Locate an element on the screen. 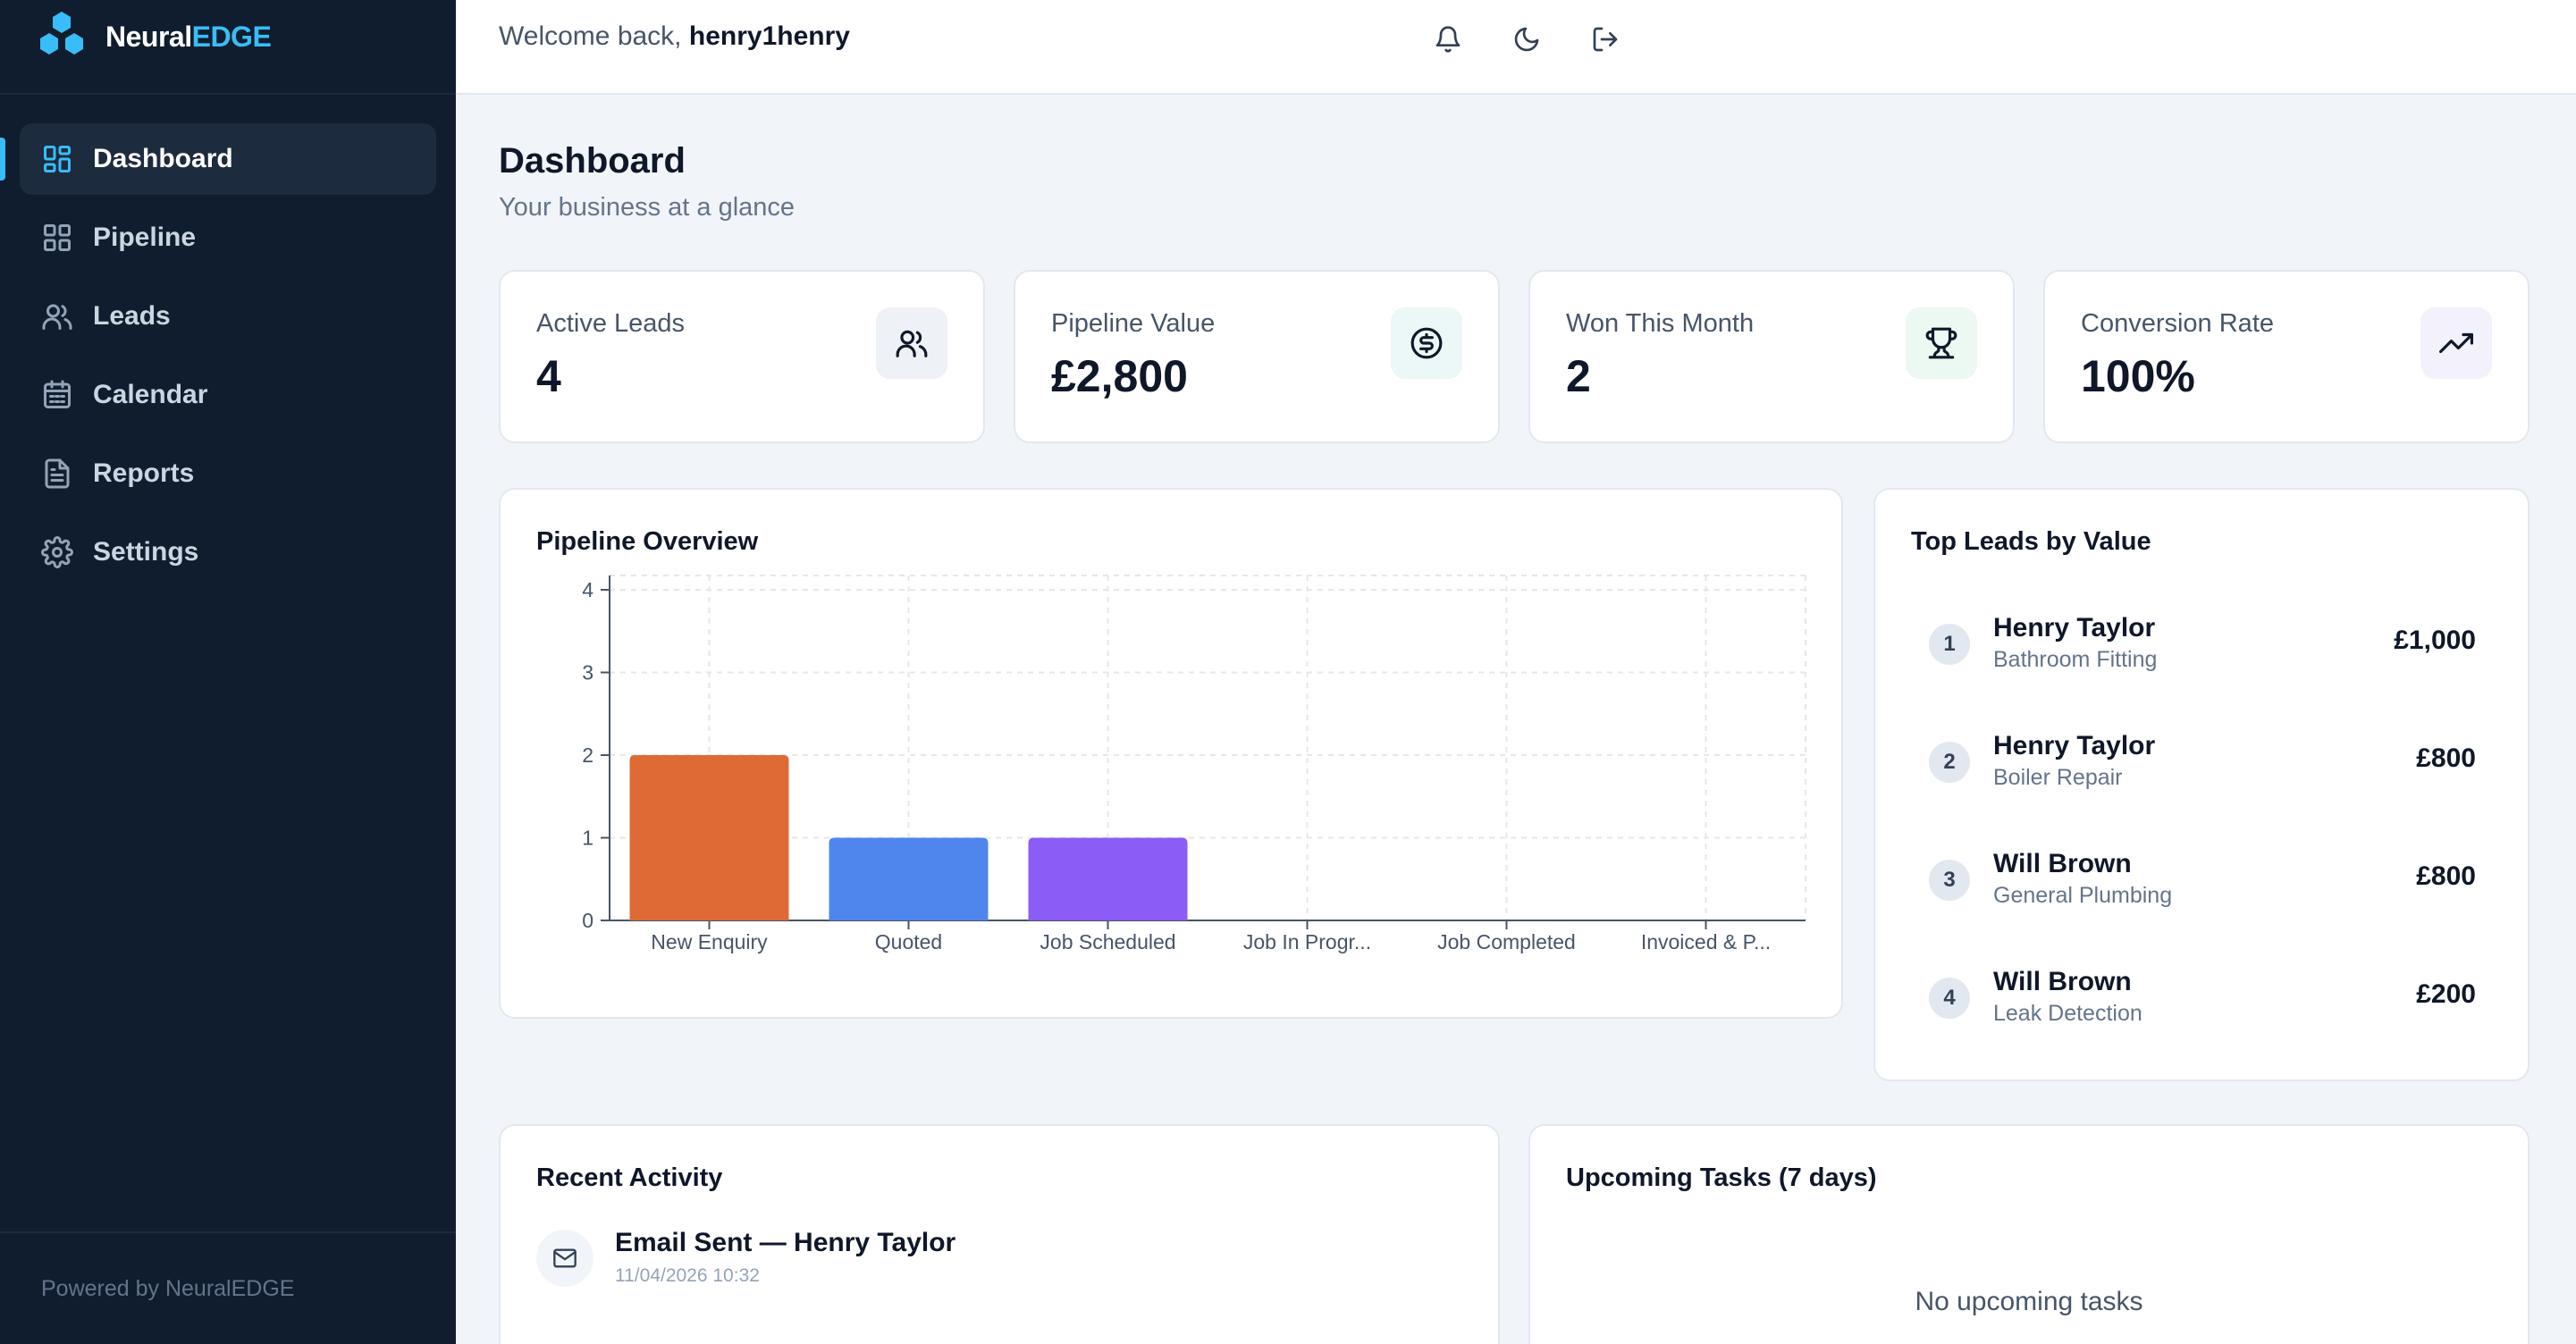  upcoming-tasks-title: Upcoming Tasks (7 days) is located at coordinates (1722, 1177).